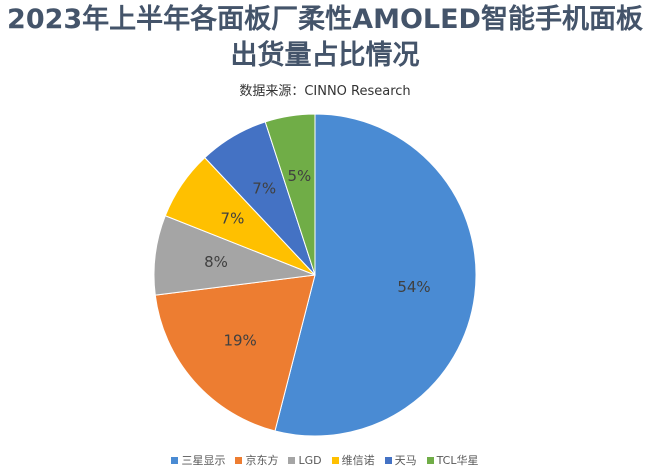  I want to click on legend-item: LGD, so click(305, 460).